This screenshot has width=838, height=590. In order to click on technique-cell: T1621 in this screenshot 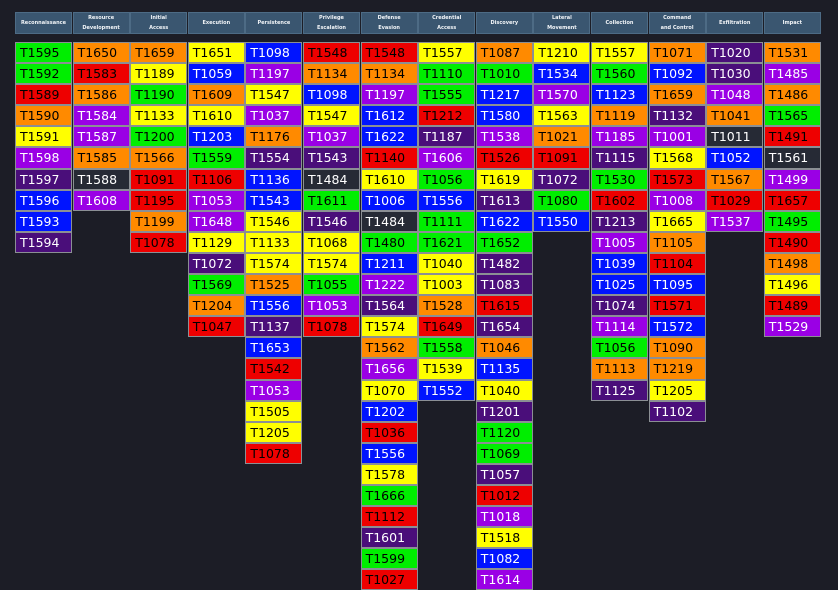, I will do `click(447, 242)`.